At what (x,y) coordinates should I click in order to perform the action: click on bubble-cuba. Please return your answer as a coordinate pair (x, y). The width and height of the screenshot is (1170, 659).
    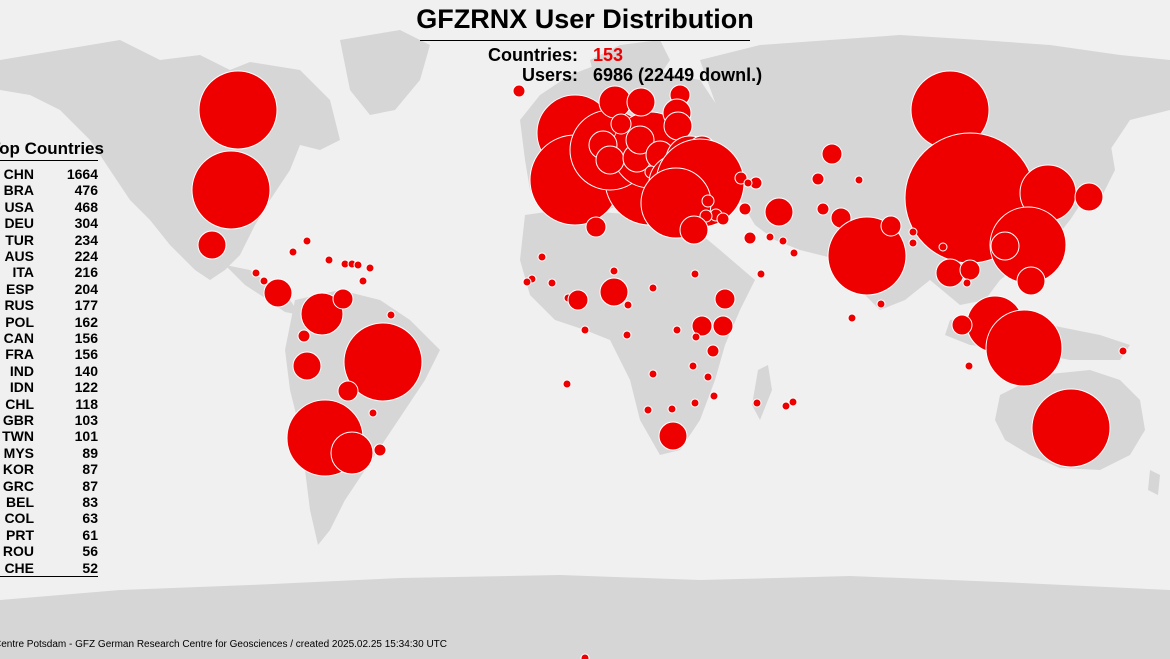
    Looking at the image, I should click on (307, 241).